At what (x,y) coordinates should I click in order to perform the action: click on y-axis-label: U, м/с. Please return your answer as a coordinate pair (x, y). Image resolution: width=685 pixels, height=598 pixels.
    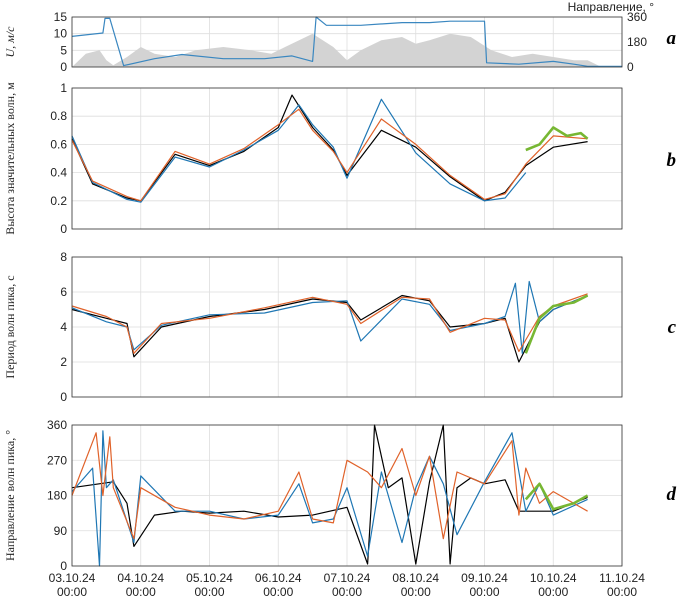
    Looking at the image, I should click on (10, 42).